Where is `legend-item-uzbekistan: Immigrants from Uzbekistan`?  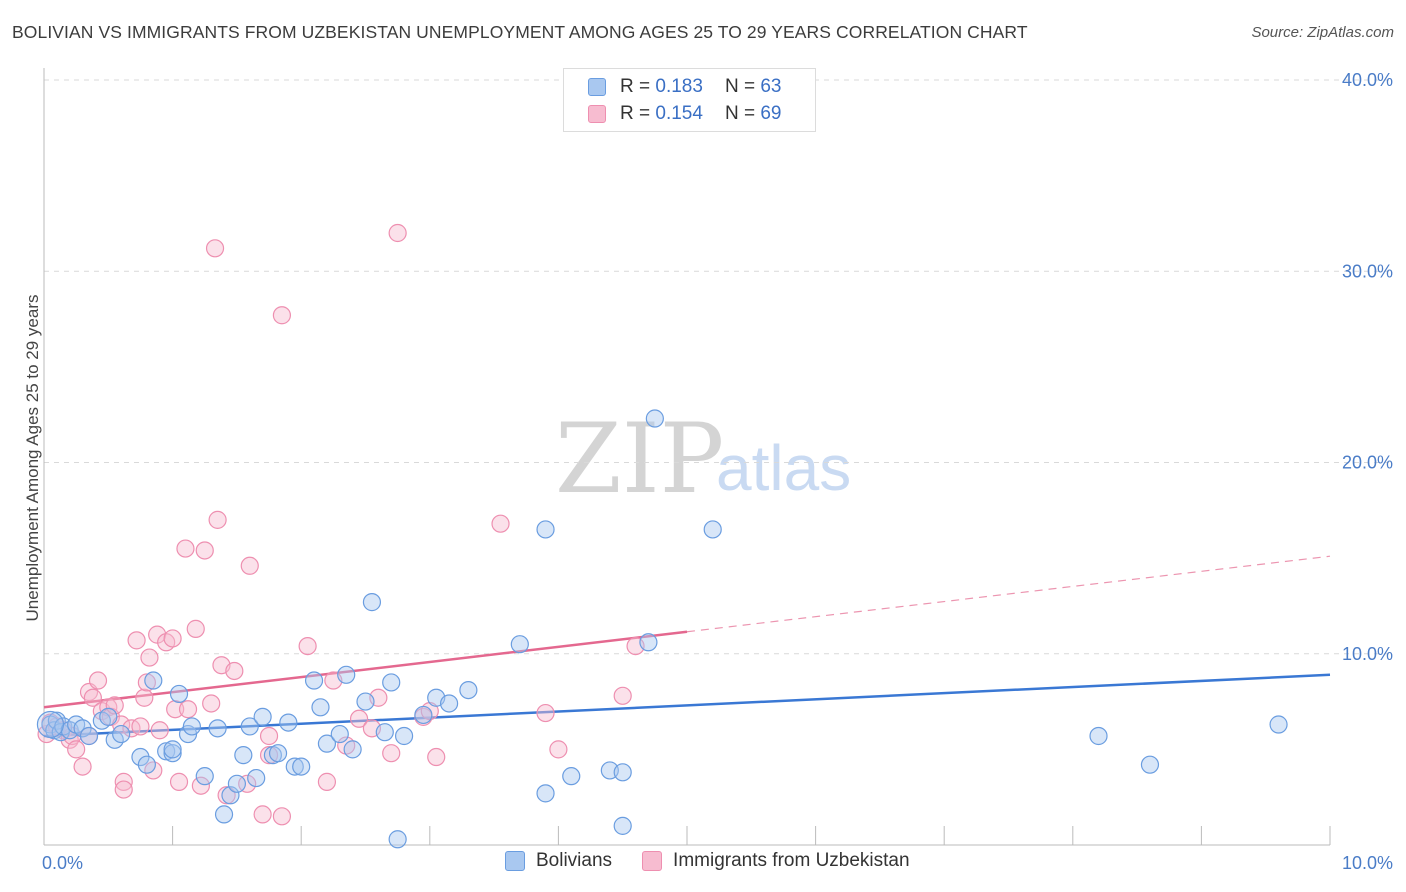 legend-item-uzbekistan: Immigrants from Uzbekistan is located at coordinates (776, 861).